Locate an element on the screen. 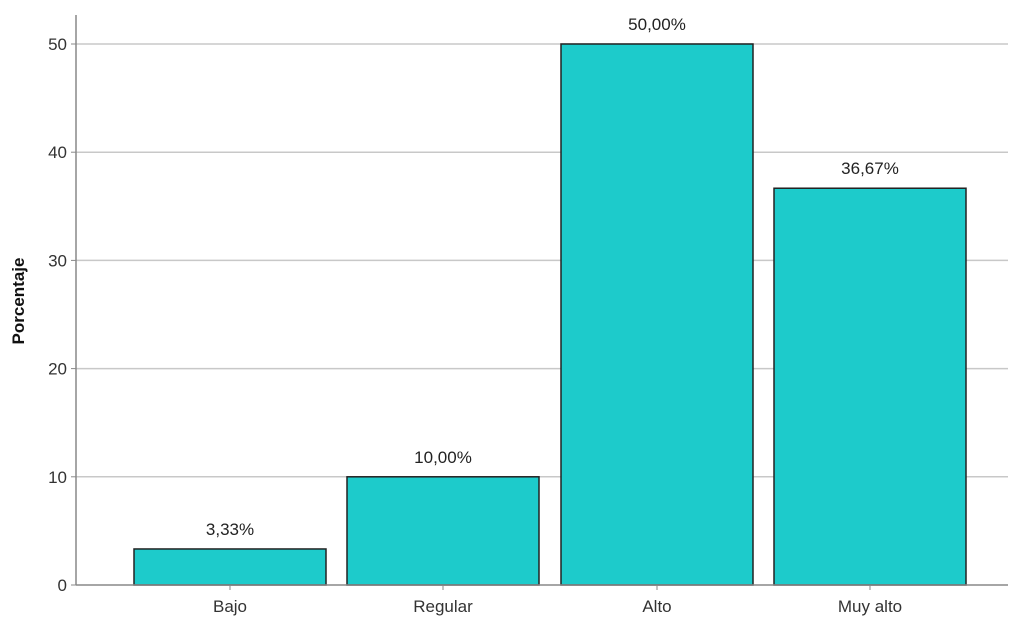  y-tick-label: 50 is located at coordinates (57, 44).